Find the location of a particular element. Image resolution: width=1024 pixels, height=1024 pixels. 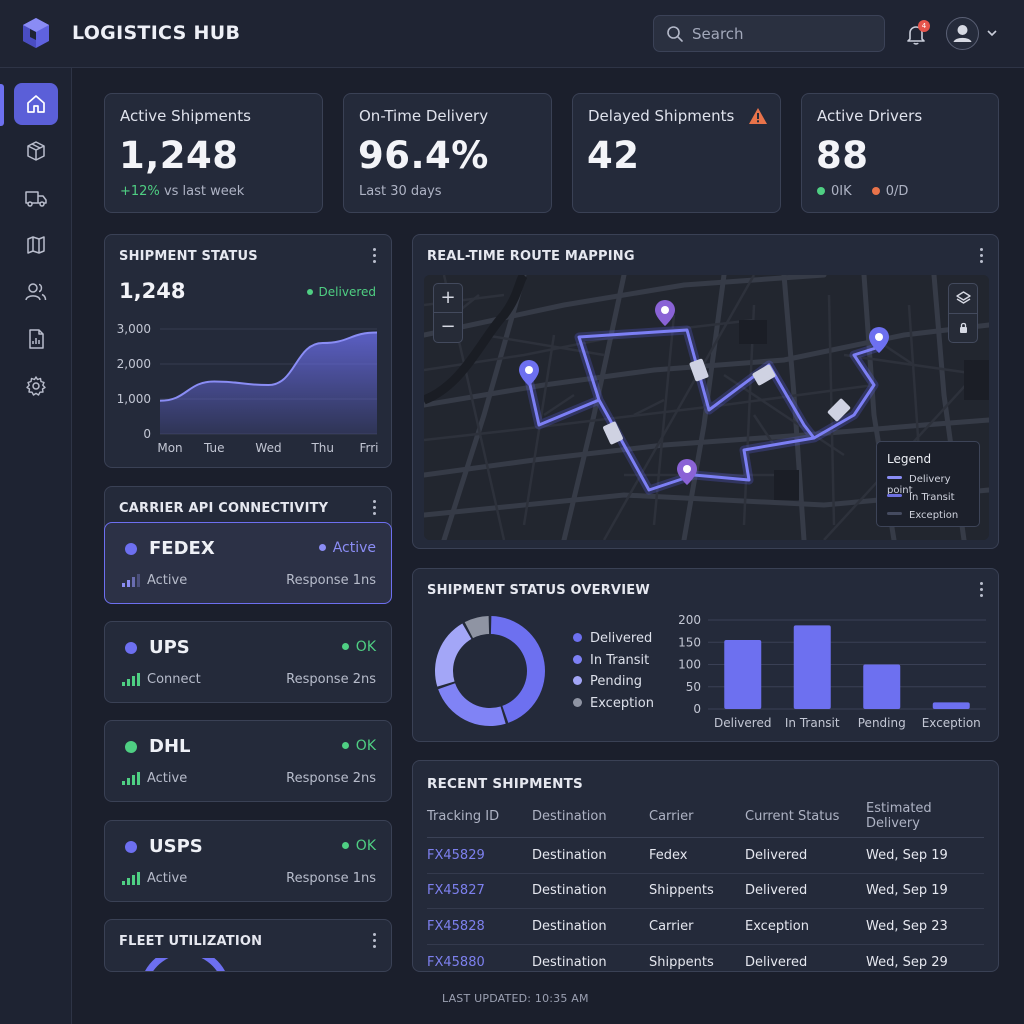

truck-icon is located at coordinates (36, 199).